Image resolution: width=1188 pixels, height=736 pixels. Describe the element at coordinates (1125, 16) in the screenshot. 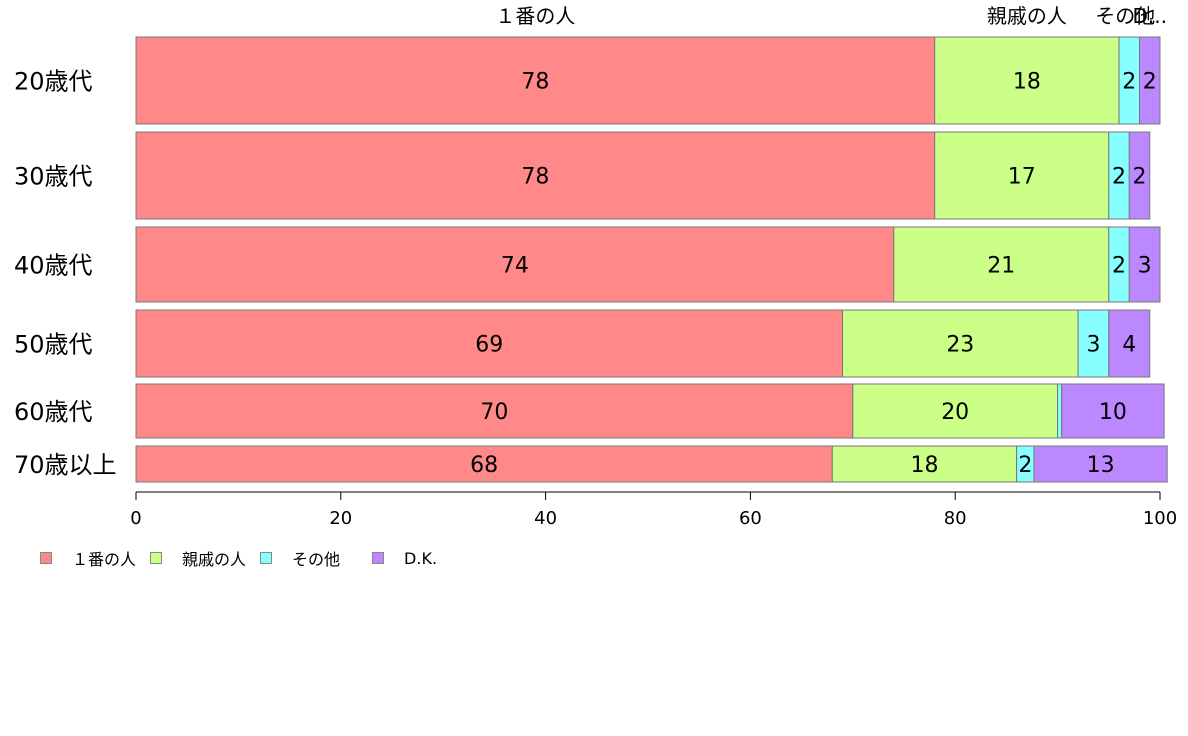

I see `top-series-label: その他` at that location.